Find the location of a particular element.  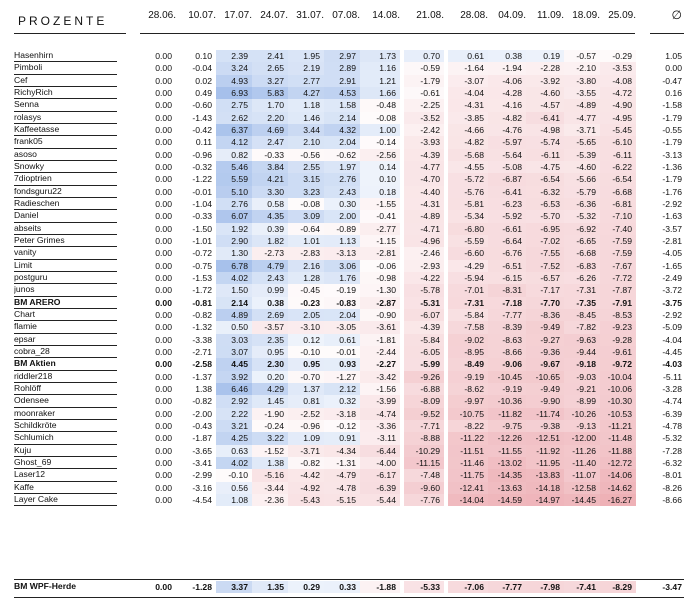

value-cell: -2.83 is located at coordinates (306, 253).